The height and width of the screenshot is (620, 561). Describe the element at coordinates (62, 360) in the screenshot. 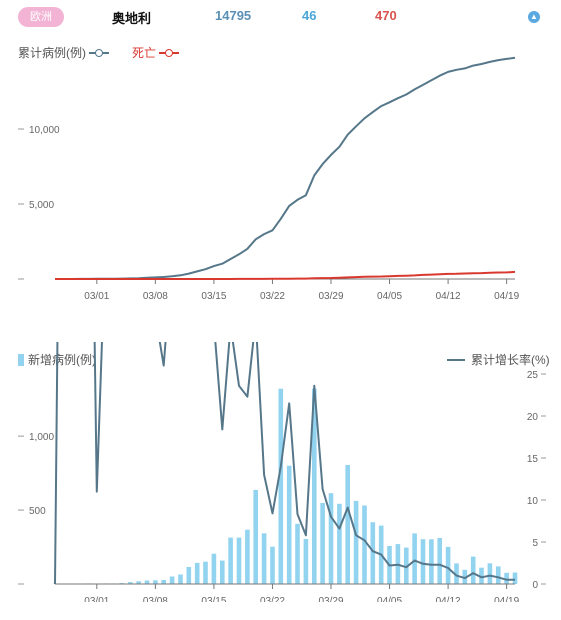

I see `legend-new-cases-label: 新增病例(例)` at that location.